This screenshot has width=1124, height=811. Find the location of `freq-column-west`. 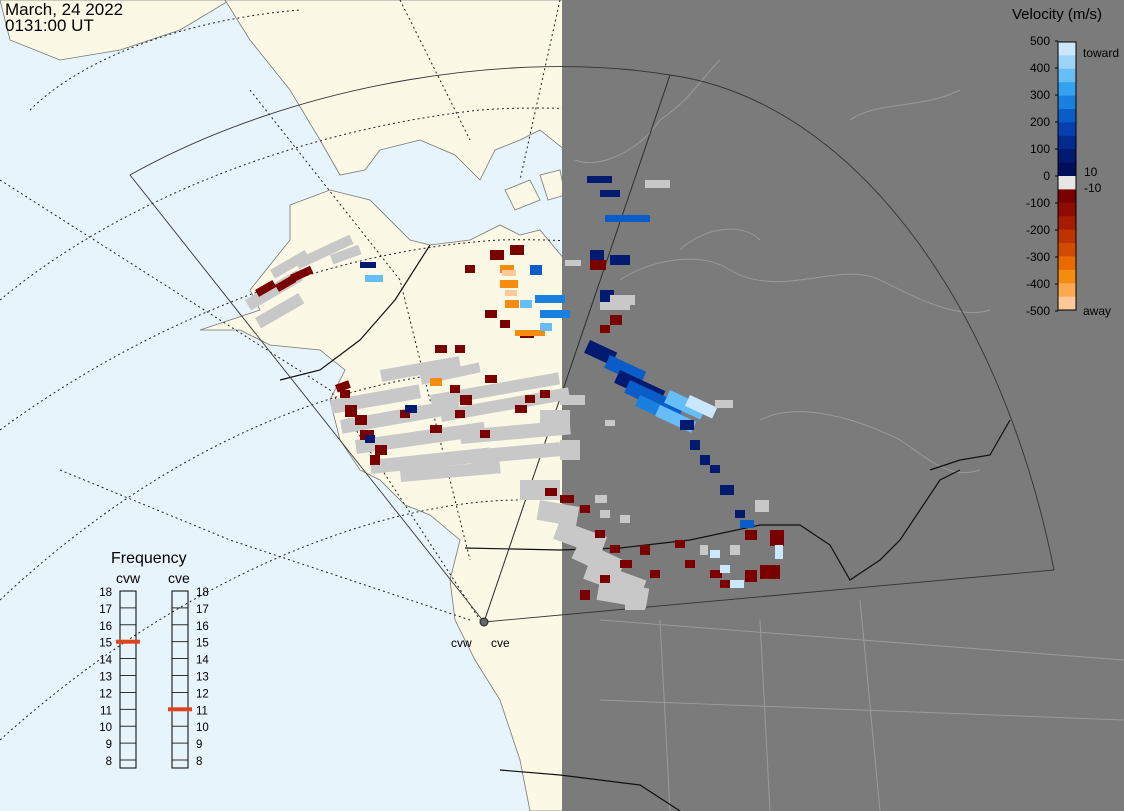

freq-column-west is located at coordinates (128, 679).